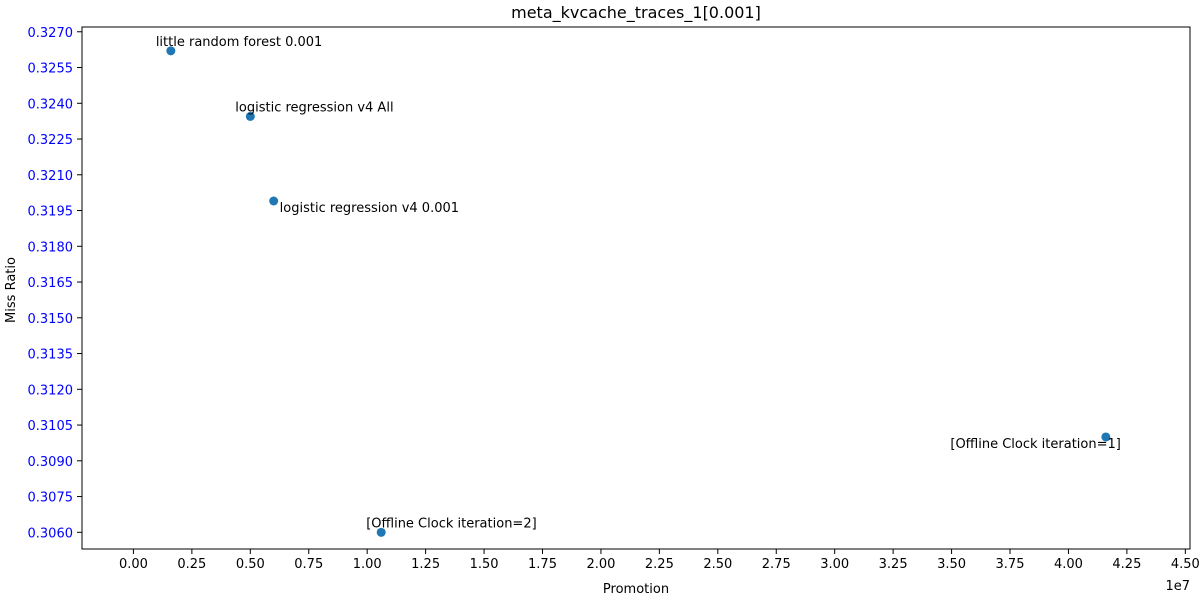 Image resolution: width=1200 pixels, height=600 pixels. I want to click on y-tick-label: 0.3120, so click(51, 390).